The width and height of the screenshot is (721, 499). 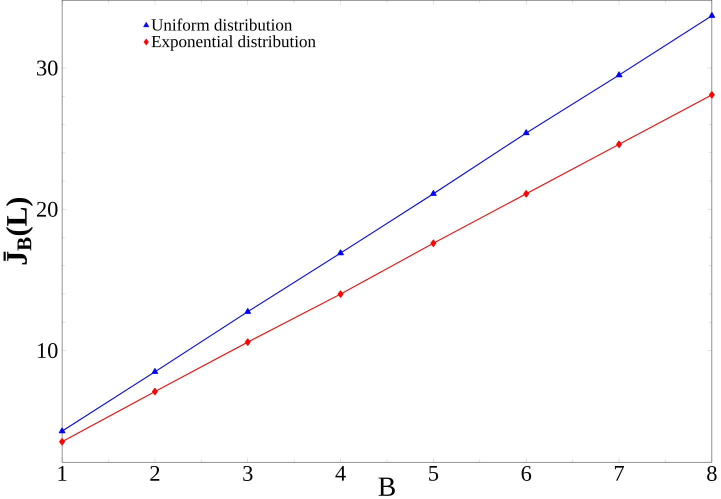 I want to click on x-tick-label: 6, so click(x=527, y=473).